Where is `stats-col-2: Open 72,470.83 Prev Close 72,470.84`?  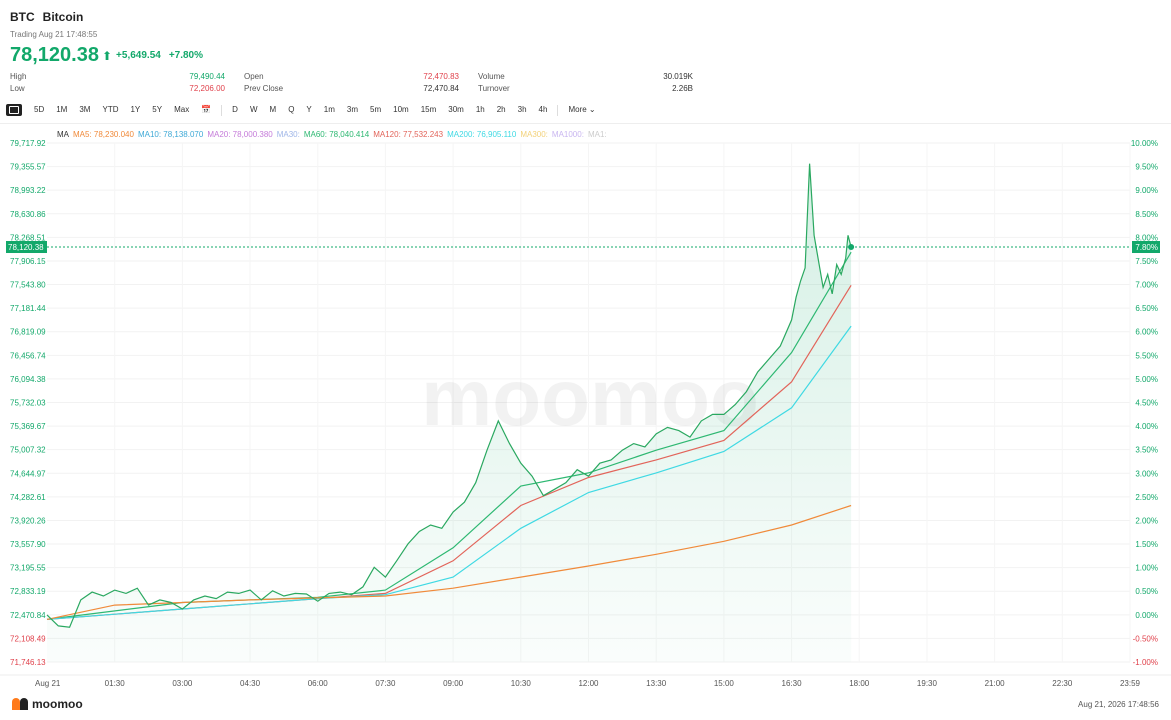 stats-col-2: Open 72,470.83 Prev Close 72,470.84 is located at coordinates (351, 83).